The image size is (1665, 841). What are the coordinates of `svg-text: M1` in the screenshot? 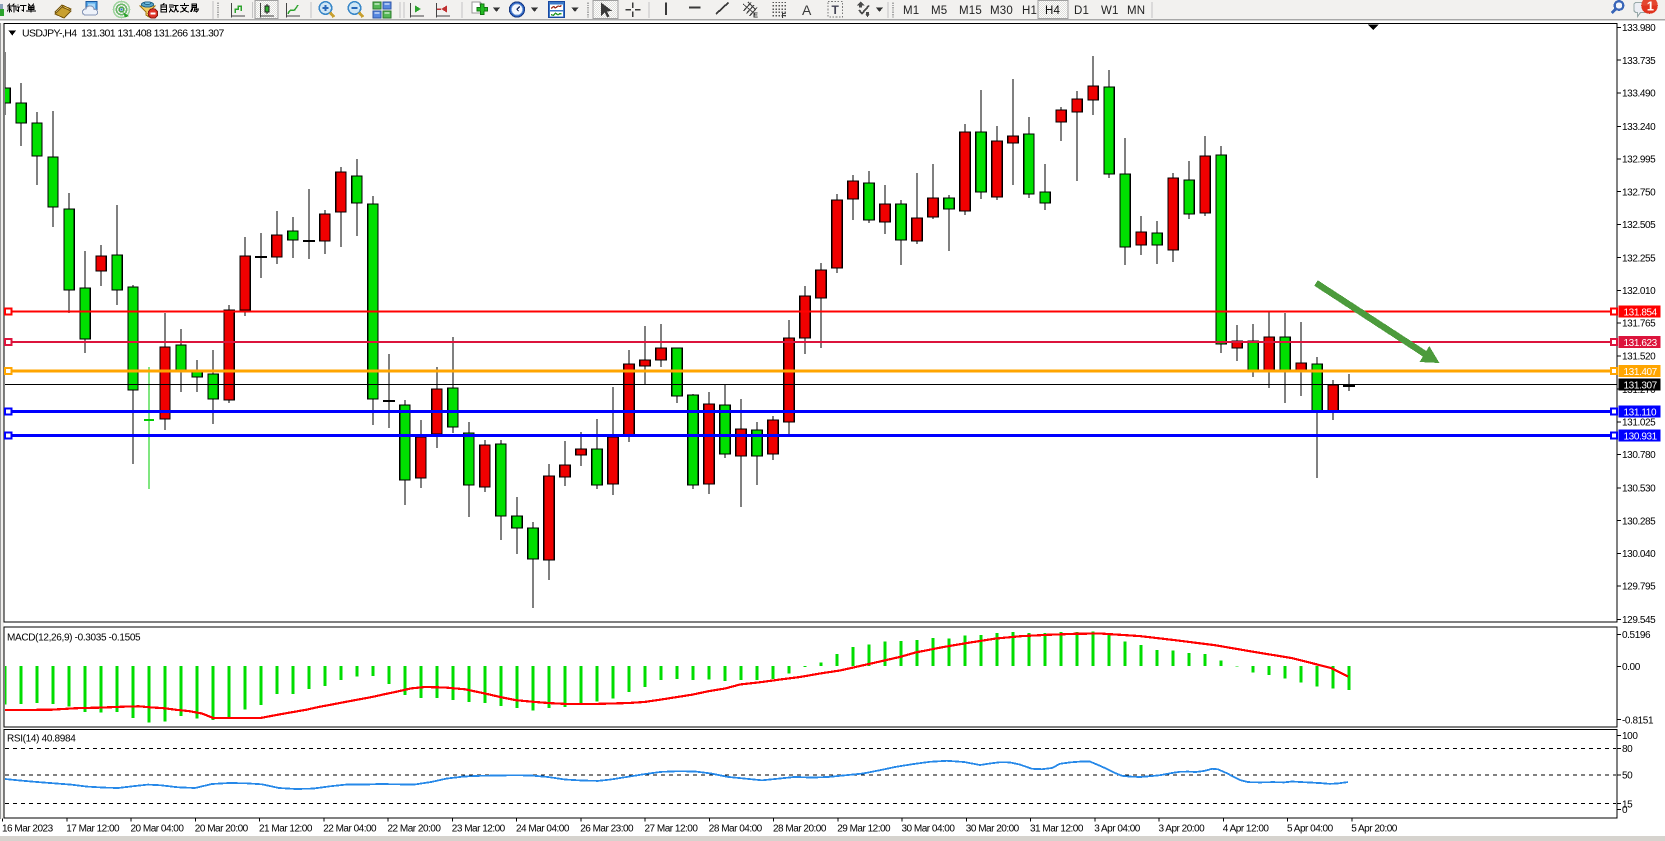 It's located at (911, 11).